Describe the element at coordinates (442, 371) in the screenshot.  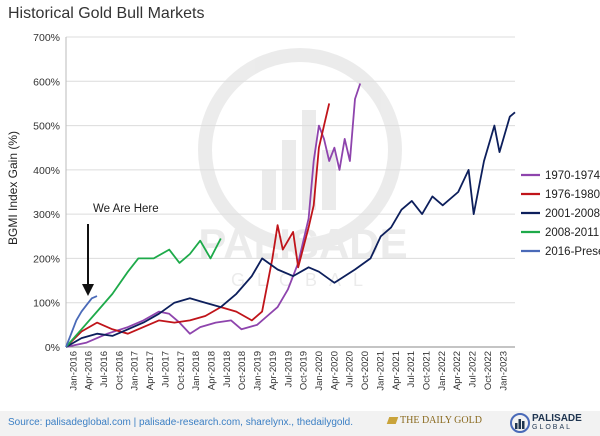
I see `x-tick-label: Jan-2022` at that location.